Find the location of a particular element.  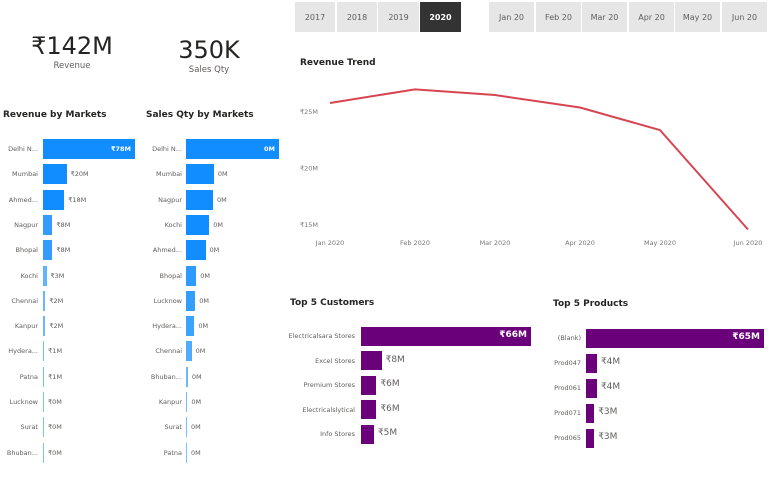

month-slicer-item: Jun 20 is located at coordinates (744, 17).